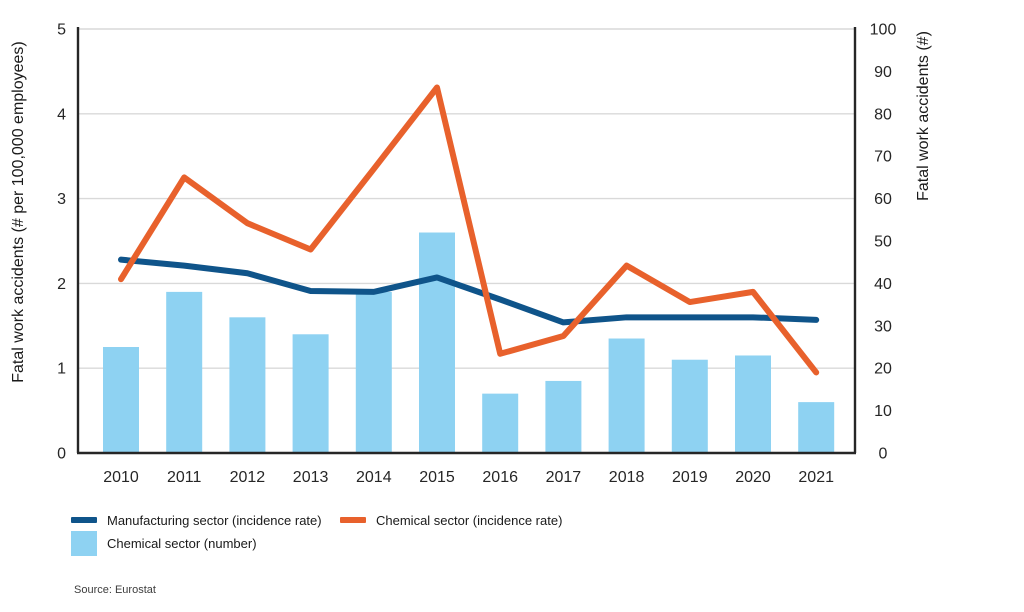  Describe the element at coordinates (883, 369) in the screenshot. I see `right-tick-label: 20` at that location.